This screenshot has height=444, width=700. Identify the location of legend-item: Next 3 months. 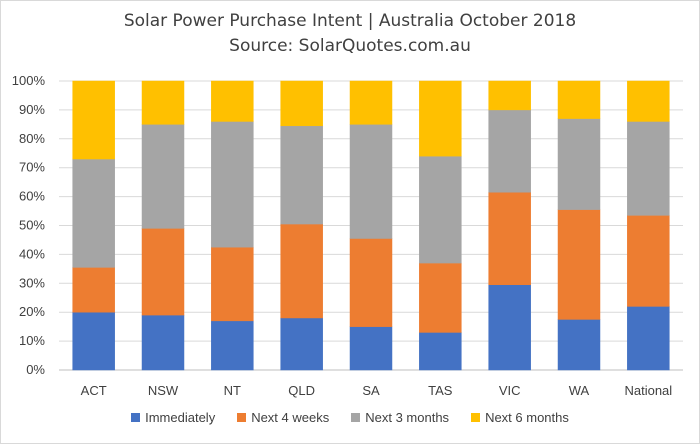
(400, 417).